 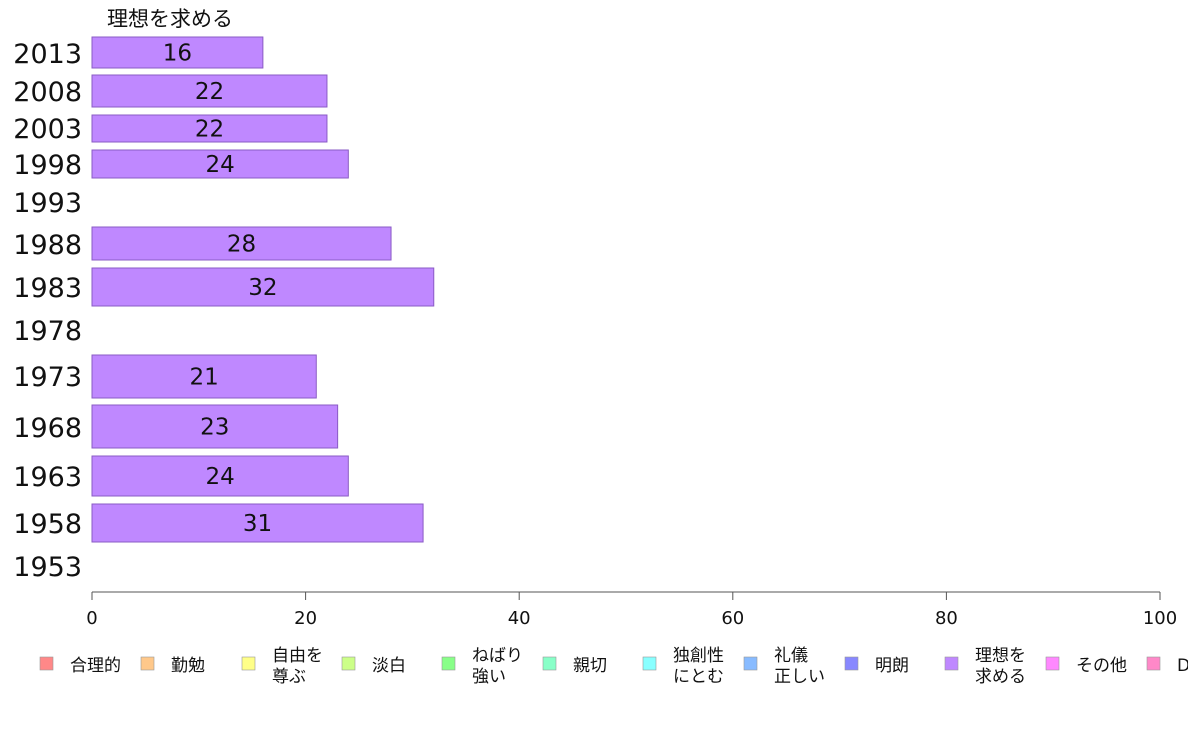 I want to click on y-tick-label: 1998, so click(x=47, y=165).